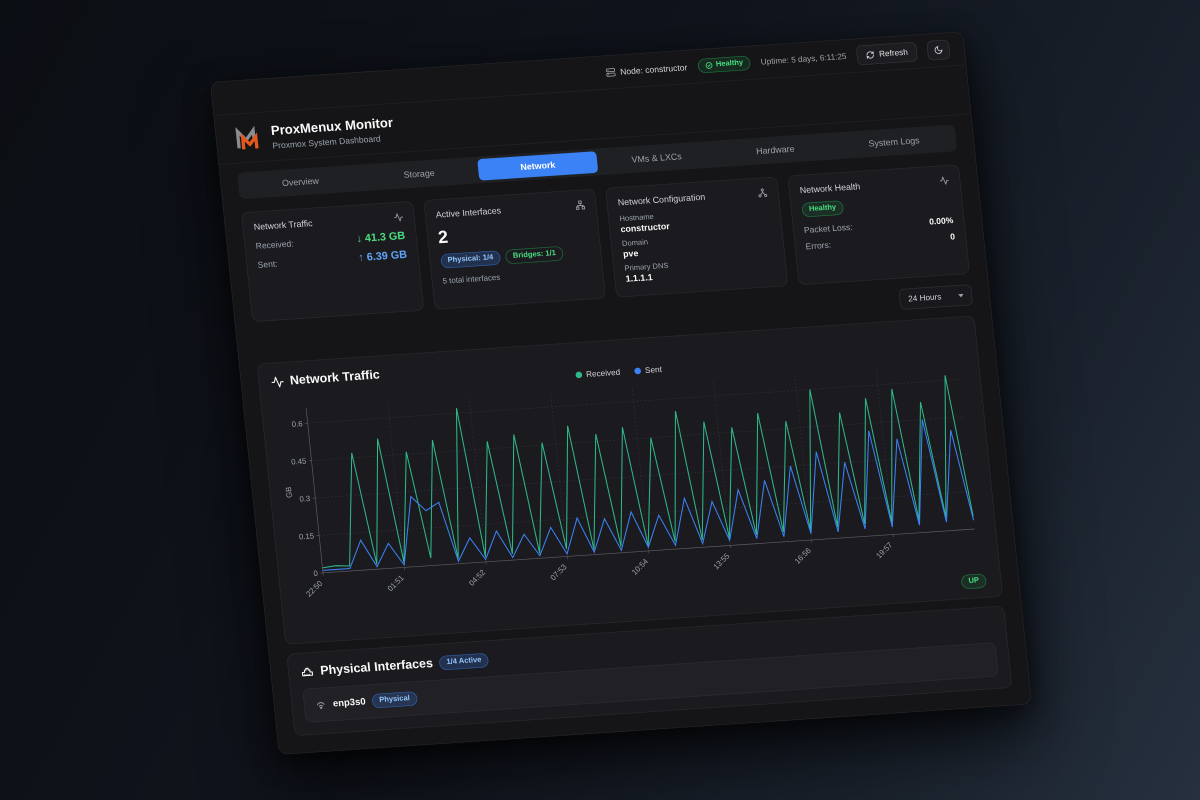  What do you see at coordinates (443, 237) in the screenshot?
I see `active-interface-count: 2` at bounding box center [443, 237].